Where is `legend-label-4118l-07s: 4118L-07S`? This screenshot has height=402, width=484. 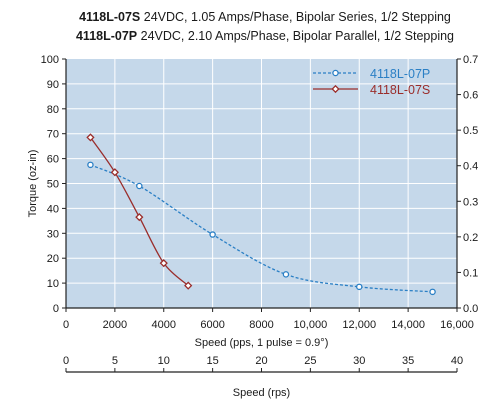 legend-label-4118l-07s: 4118L-07S is located at coordinates (400, 90).